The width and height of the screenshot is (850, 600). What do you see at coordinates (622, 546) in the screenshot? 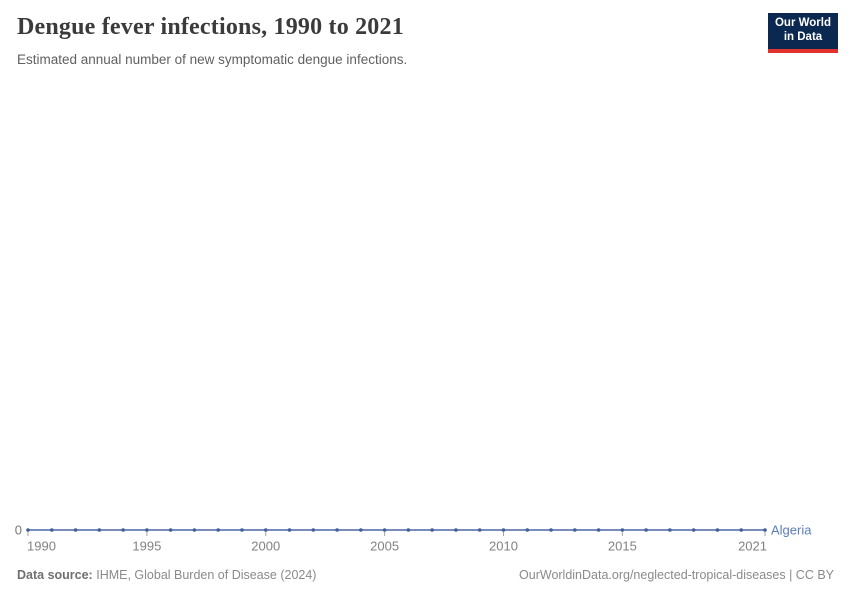
I see `x-axis-label: 2015` at bounding box center [622, 546].